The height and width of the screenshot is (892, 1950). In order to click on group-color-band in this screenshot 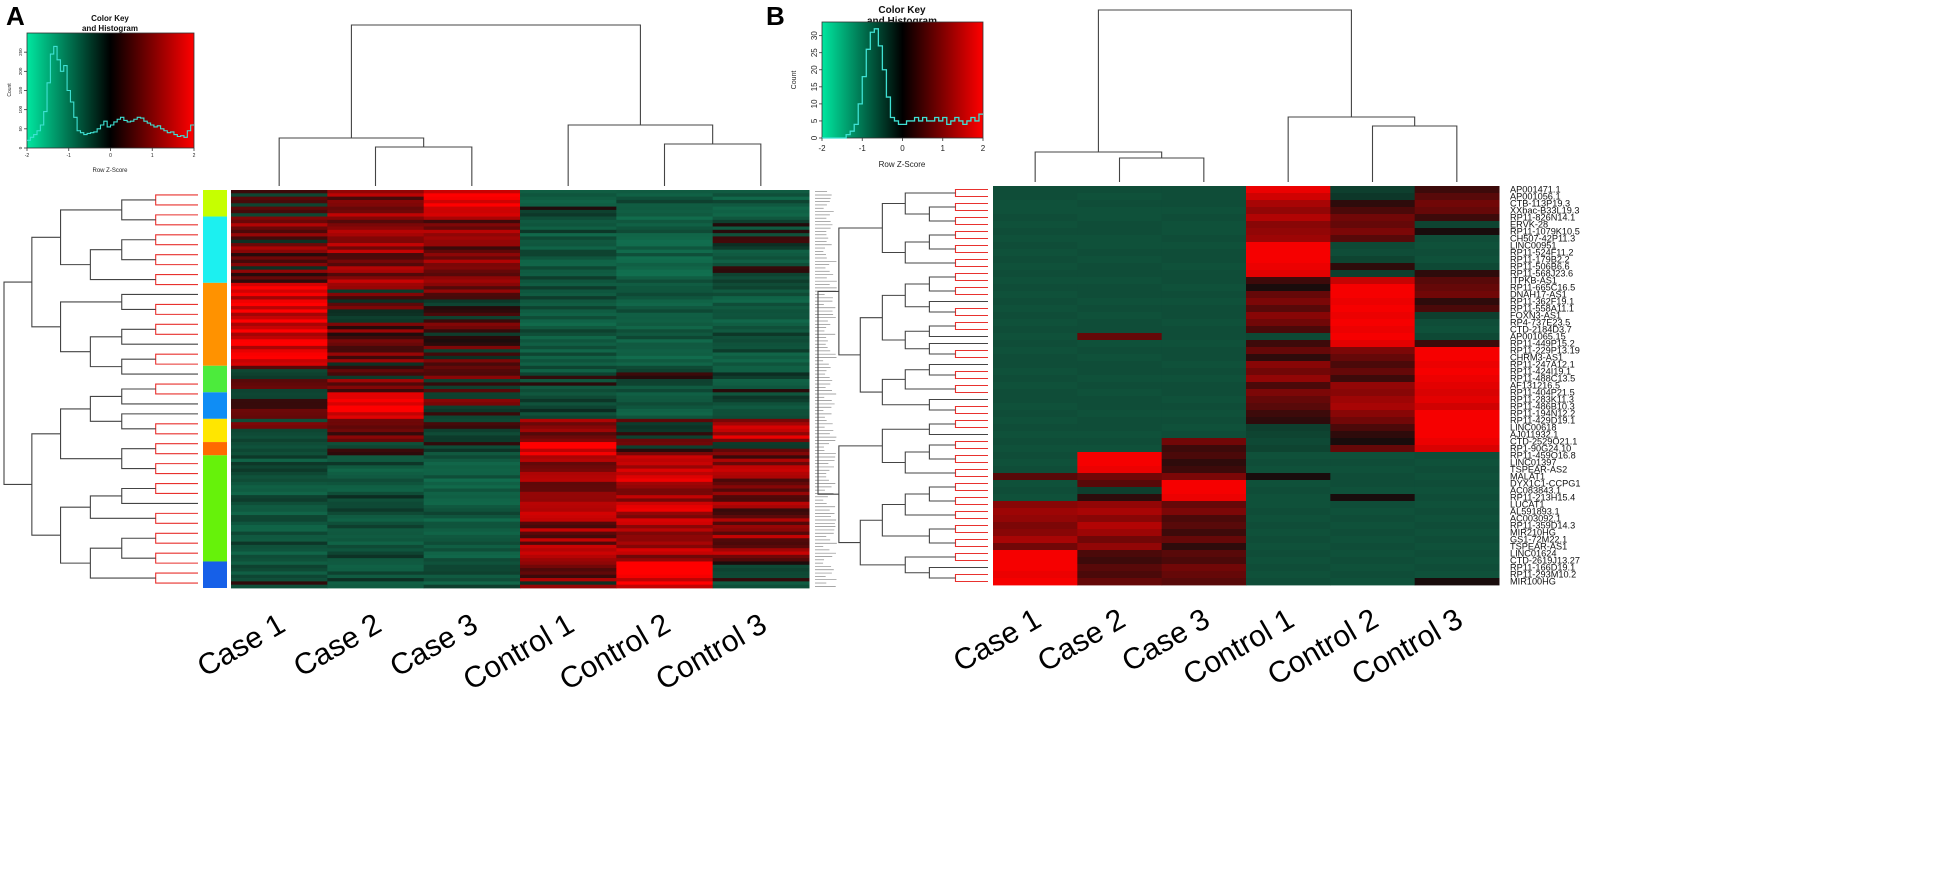, I will do `click(215, 574)`.